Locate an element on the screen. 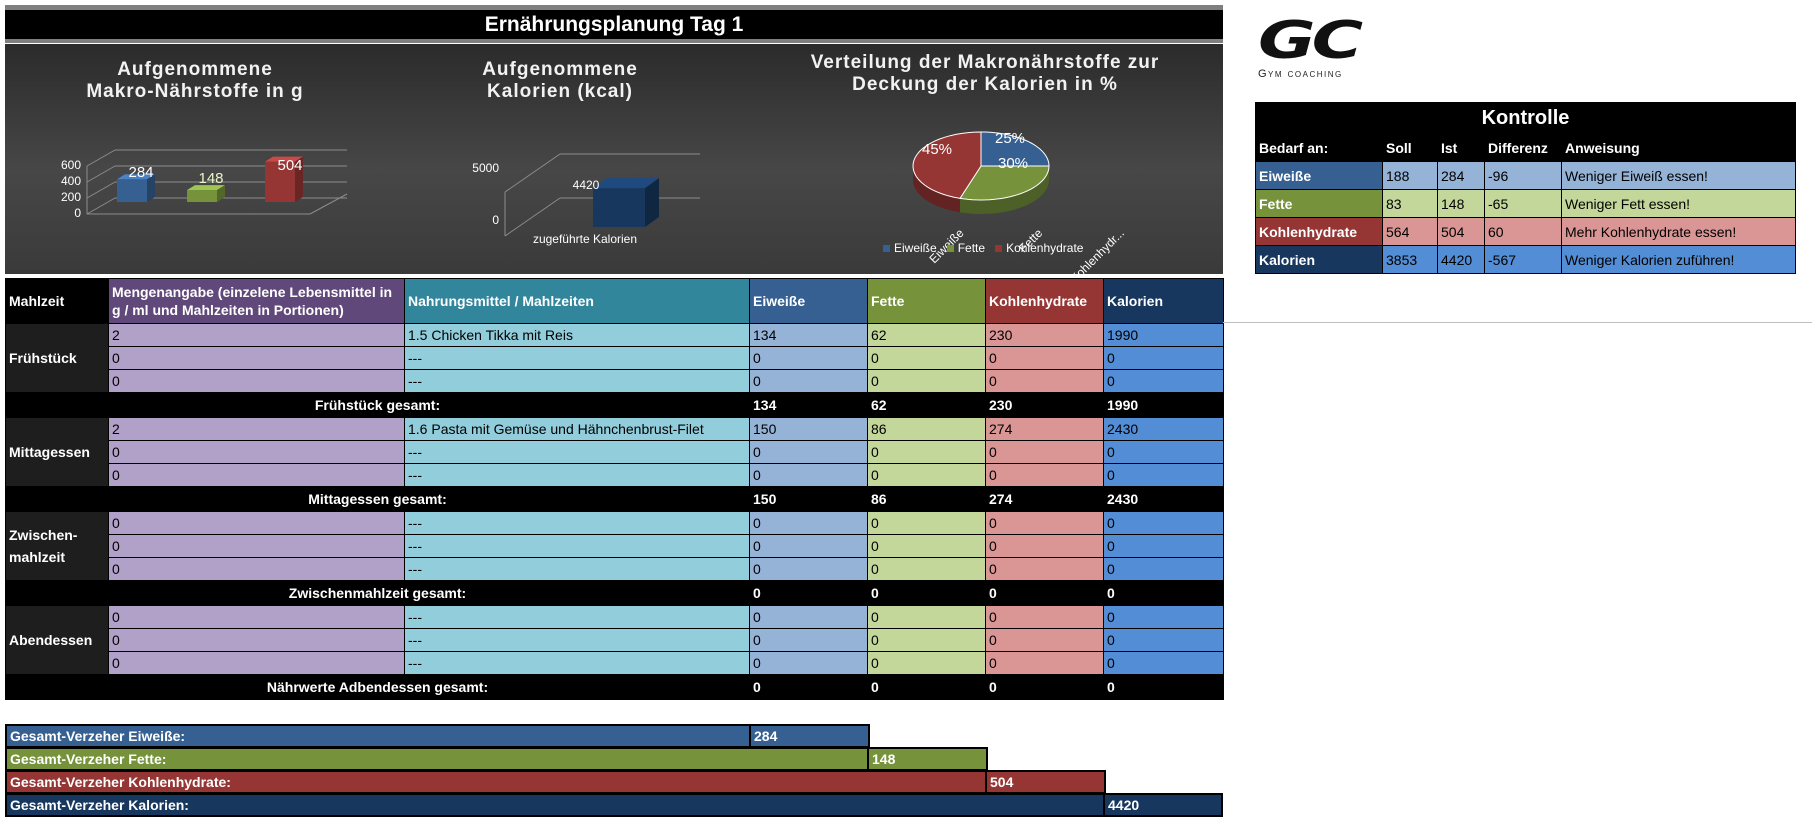 The image size is (1812, 828). section-total-label: Nährwerte Adbendessen gesamt: is located at coordinates (377, 687).